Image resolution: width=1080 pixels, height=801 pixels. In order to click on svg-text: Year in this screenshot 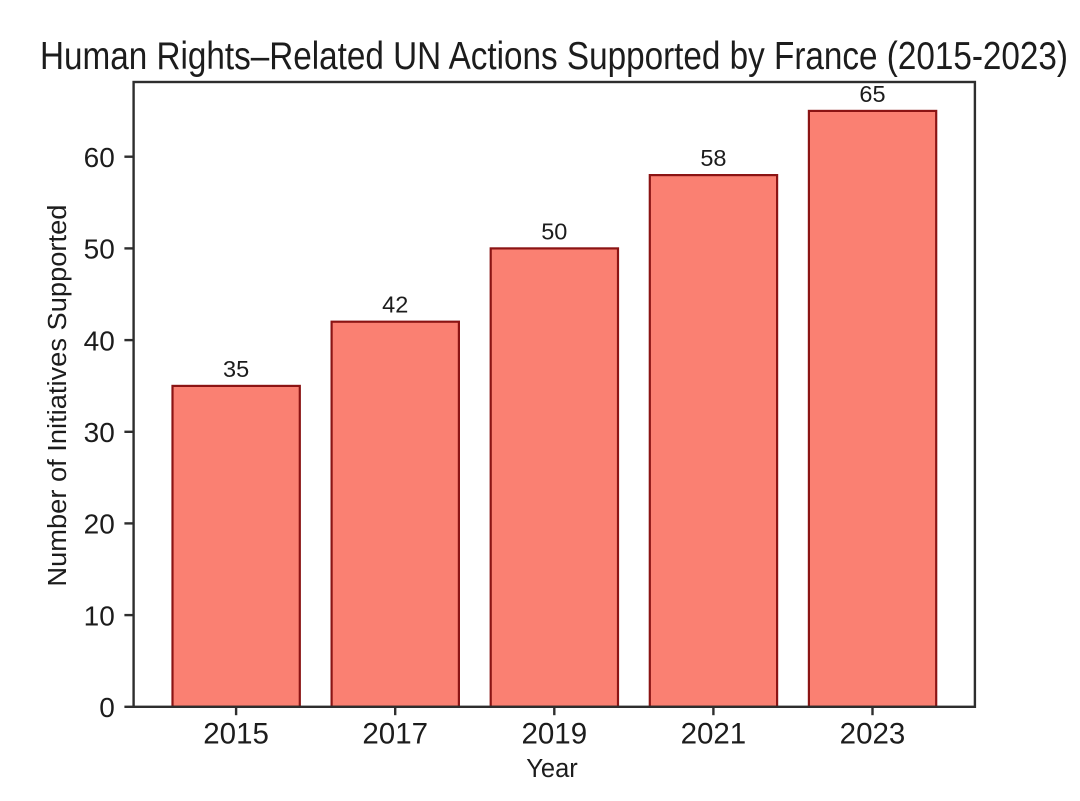, I will do `click(552, 769)`.